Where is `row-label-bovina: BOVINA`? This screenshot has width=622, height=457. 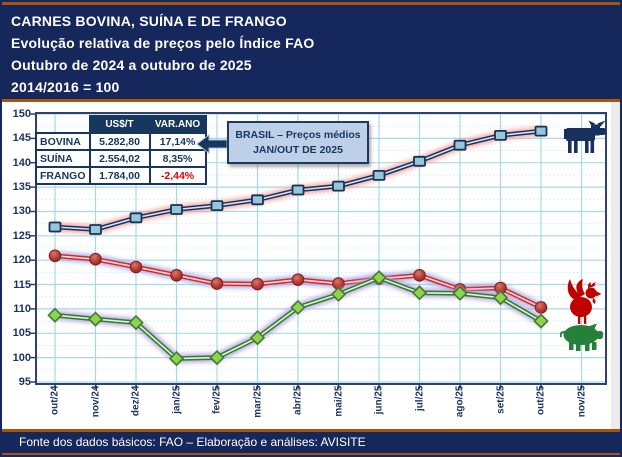 row-label-bovina: BOVINA is located at coordinates (63, 141).